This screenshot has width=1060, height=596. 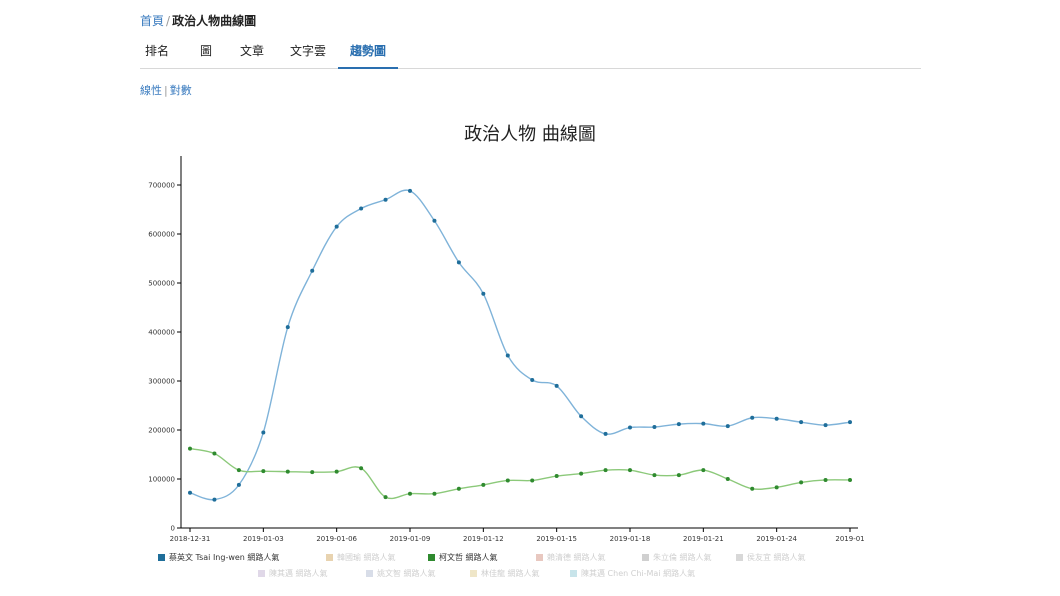 What do you see at coordinates (151, 90) in the screenshot?
I see `linear-scale-link: 線性` at bounding box center [151, 90].